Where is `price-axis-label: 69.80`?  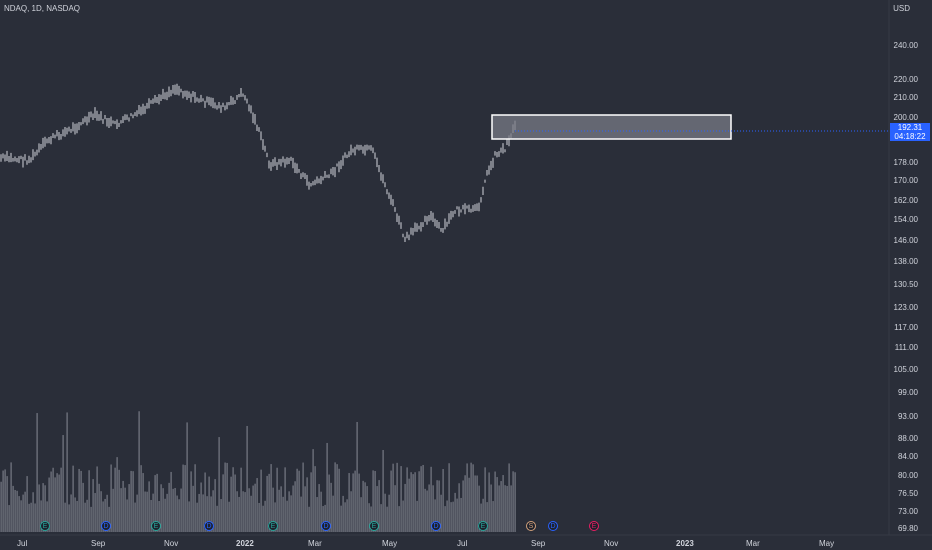
price-axis-label: 69.80 is located at coordinates (907, 528).